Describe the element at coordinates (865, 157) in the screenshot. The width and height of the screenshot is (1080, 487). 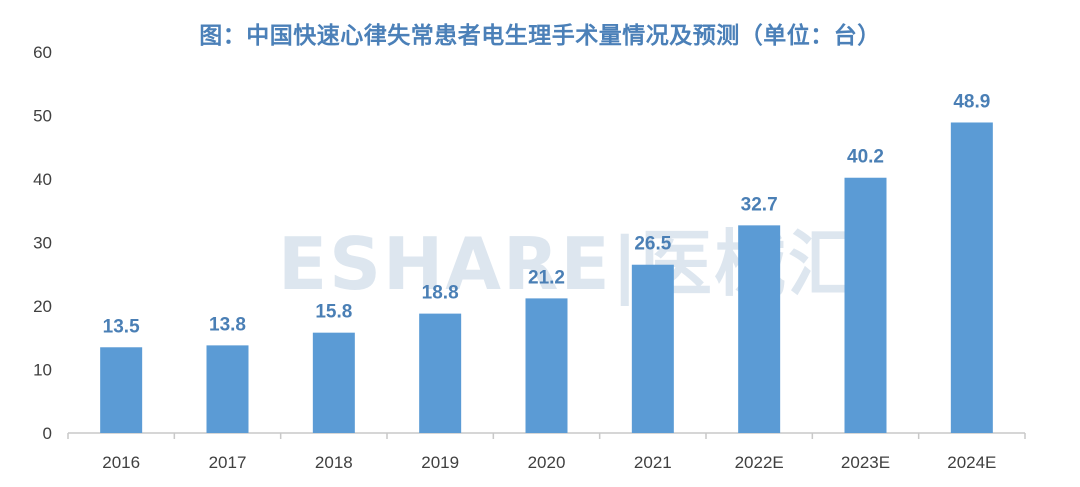
I see `data-label-2023E: 40.2` at that location.